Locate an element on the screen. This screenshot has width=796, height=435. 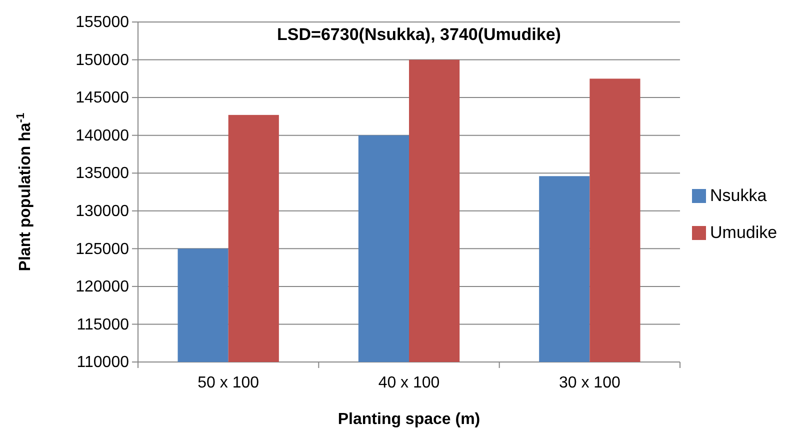
y-tick-label: 120000 is located at coordinates (103, 287).